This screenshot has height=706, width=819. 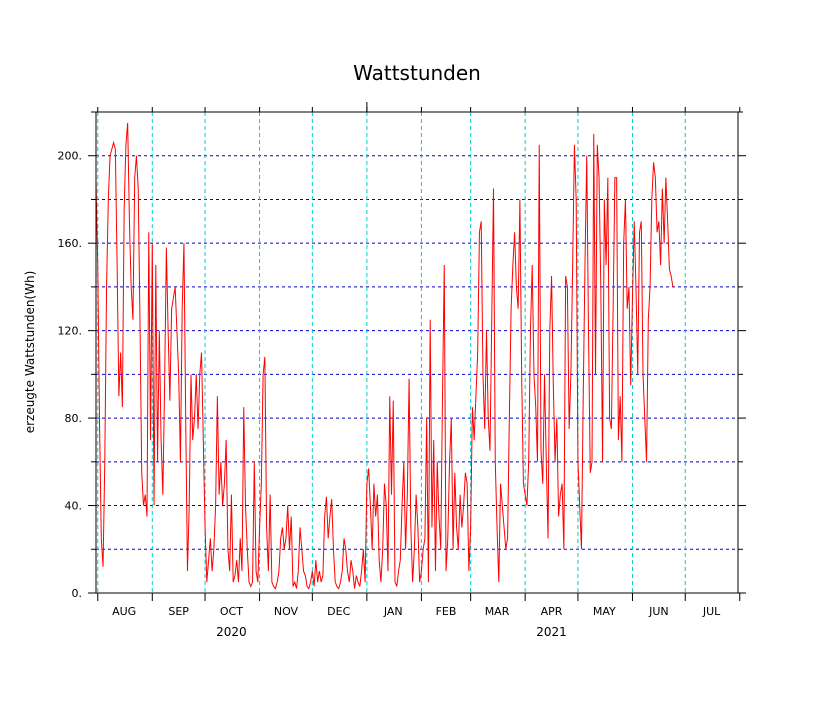 I want to click on y-tick-label: 80., so click(x=74, y=418).